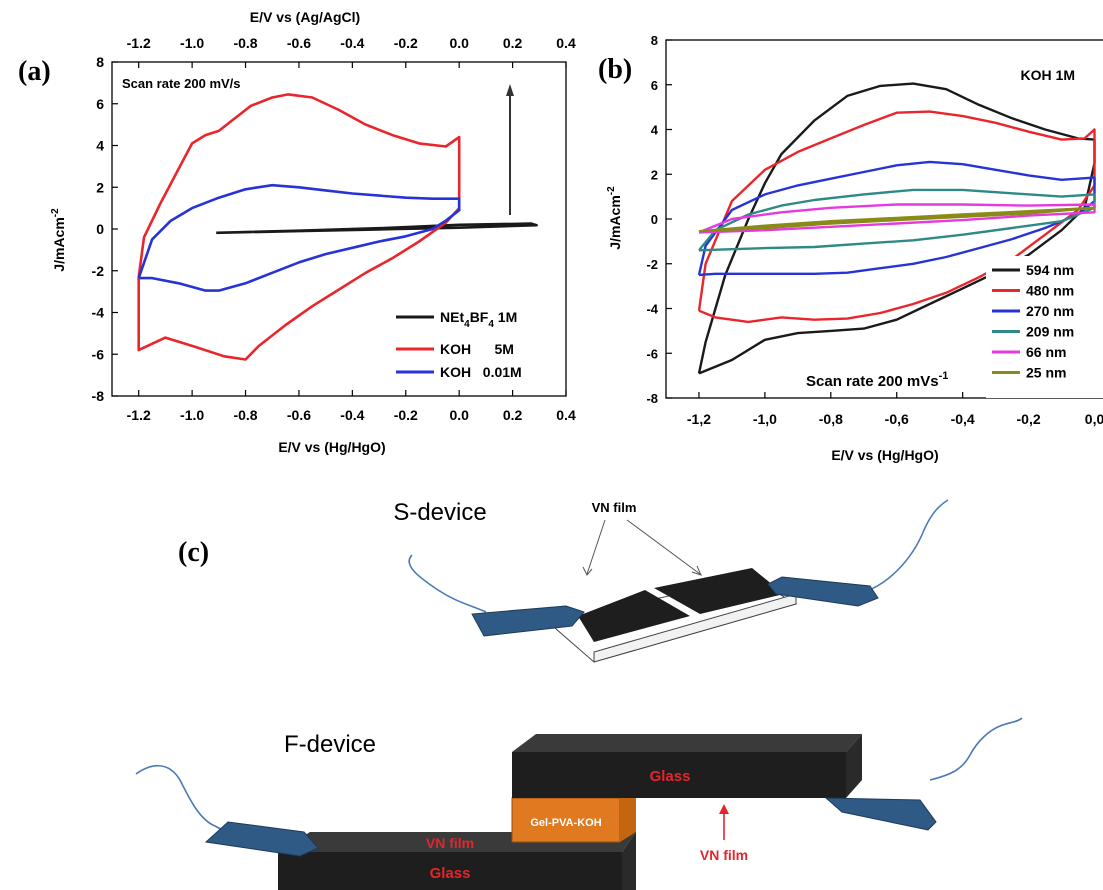 The height and width of the screenshot is (890, 1103). Describe the element at coordinates (305, 17) in the screenshot. I see `panel-a-top-axis-title: E/V vs (Ag/AgCl)` at that location.